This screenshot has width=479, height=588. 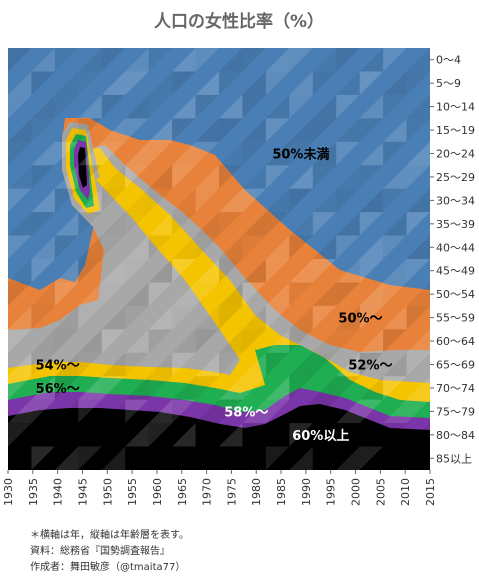 What do you see at coordinates (356, 492) in the screenshot?
I see `x-tick-label: 2000` at bounding box center [356, 492].